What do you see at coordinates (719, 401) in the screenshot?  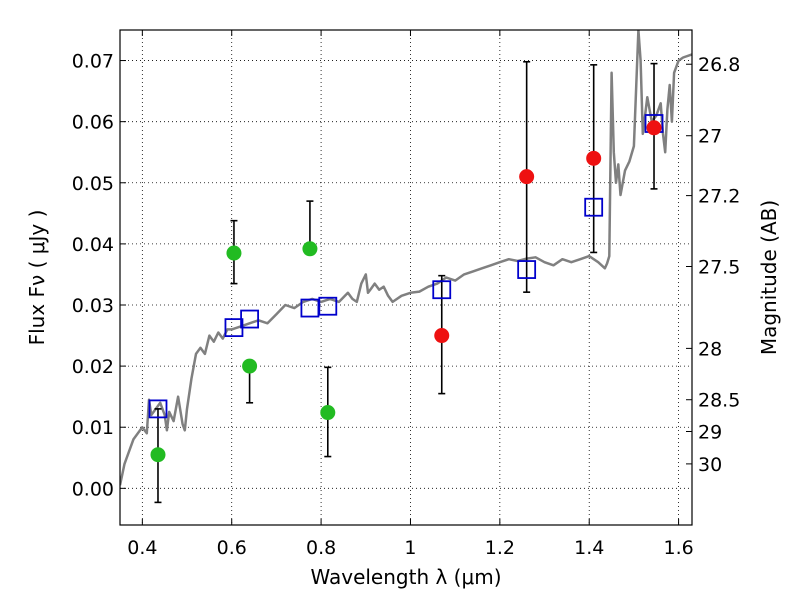 I see `right-tick-label: 28.5` at bounding box center [719, 401].